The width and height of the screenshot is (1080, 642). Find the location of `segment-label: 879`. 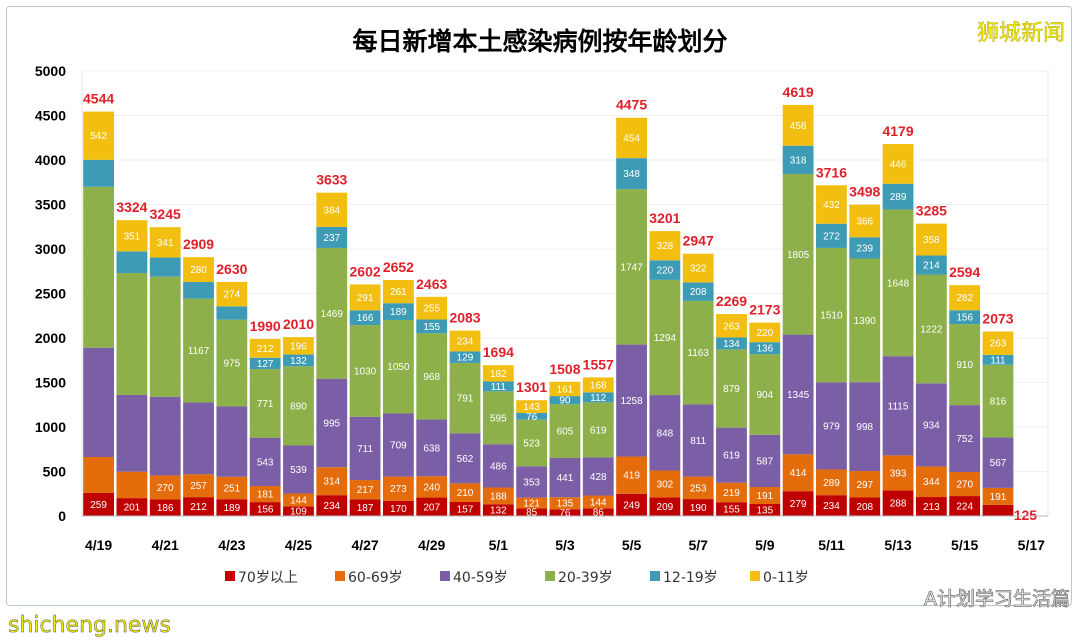

segment-label: 879 is located at coordinates (731, 389).